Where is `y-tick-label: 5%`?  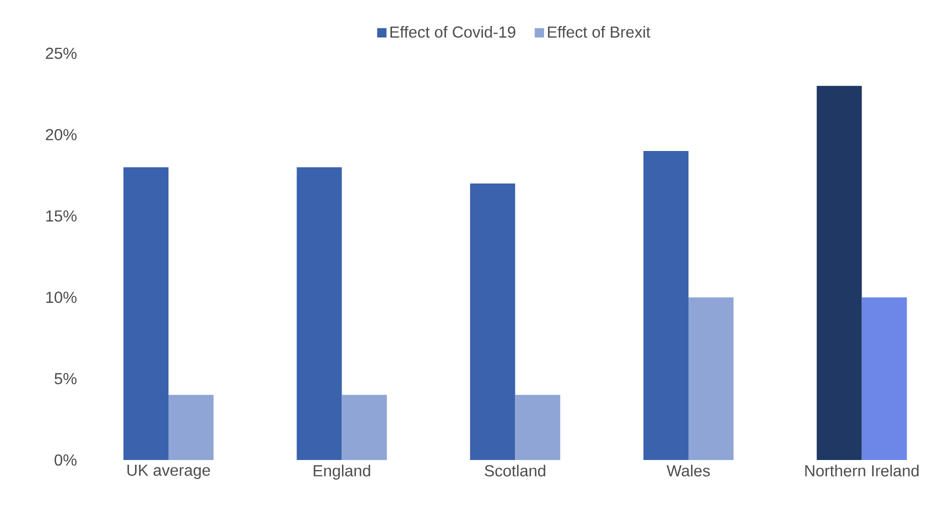
y-tick-label: 5% is located at coordinates (65, 378).